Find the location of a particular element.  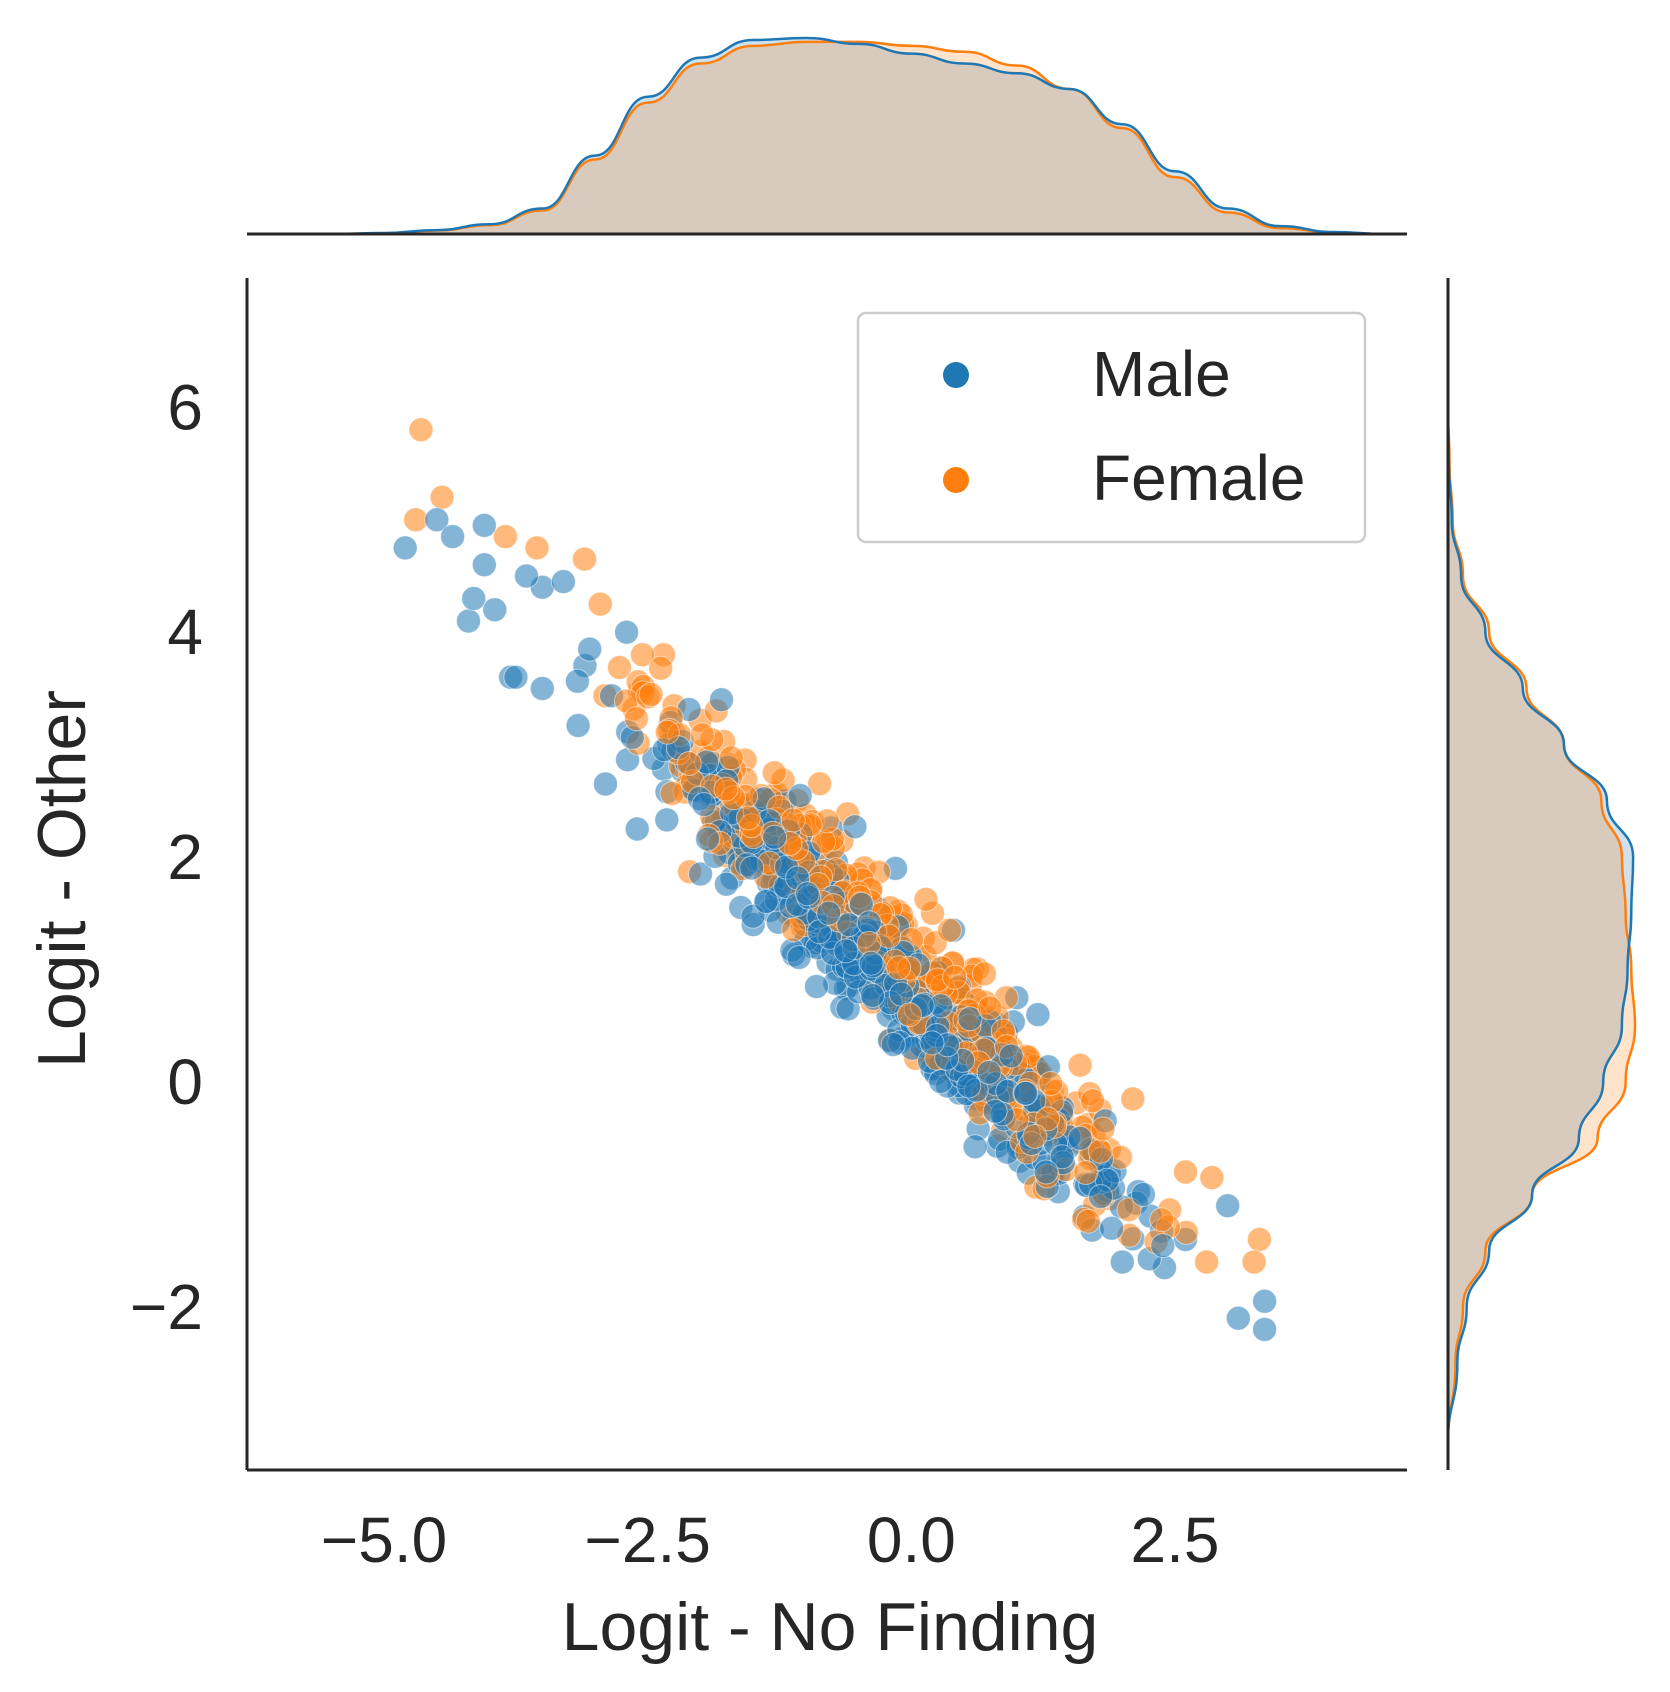

legend: Male Female is located at coordinates (1111, 427).